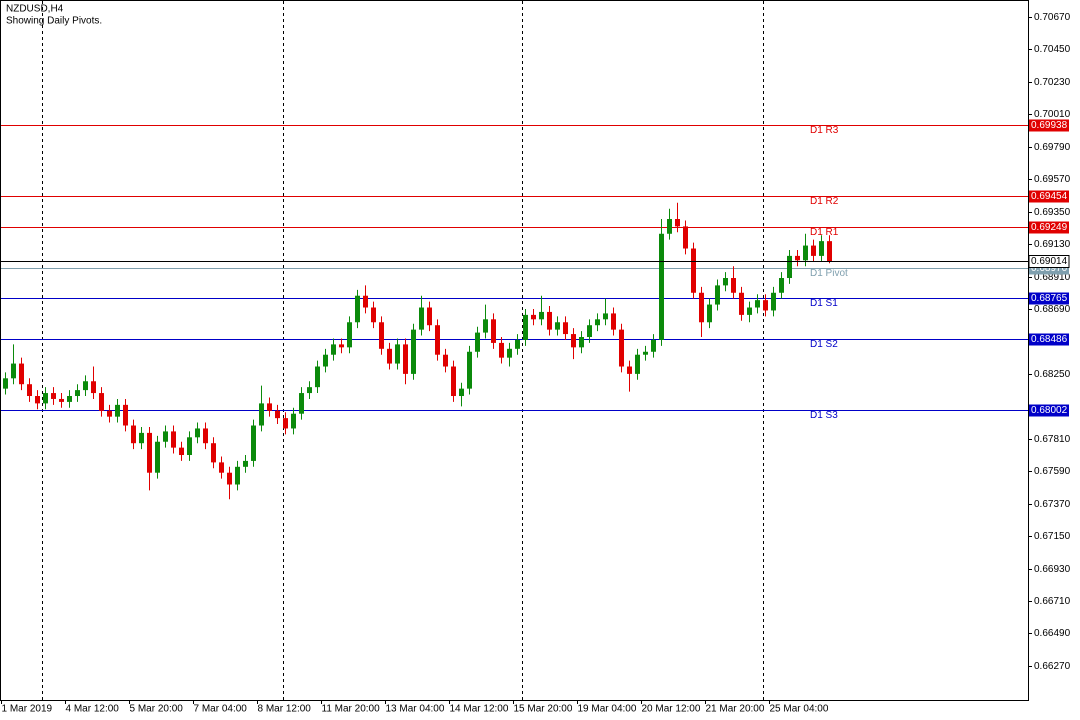  I want to click on x-tick-label: 15 Mar 20:00, so click(543, 709).